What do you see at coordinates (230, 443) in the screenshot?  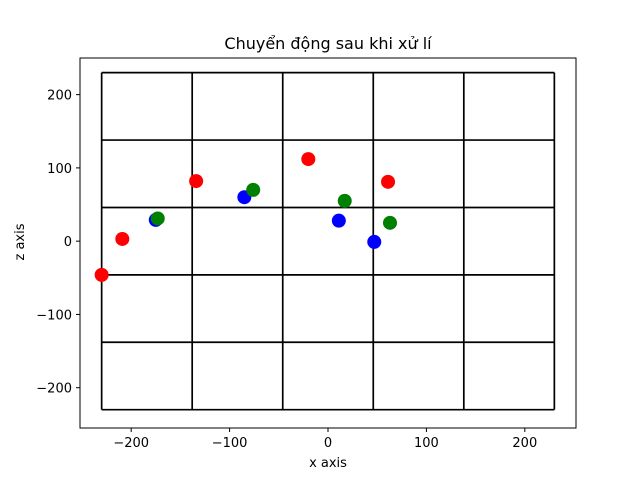 I see `x-tick-label-1: −100` at bounding box center [230, 443].